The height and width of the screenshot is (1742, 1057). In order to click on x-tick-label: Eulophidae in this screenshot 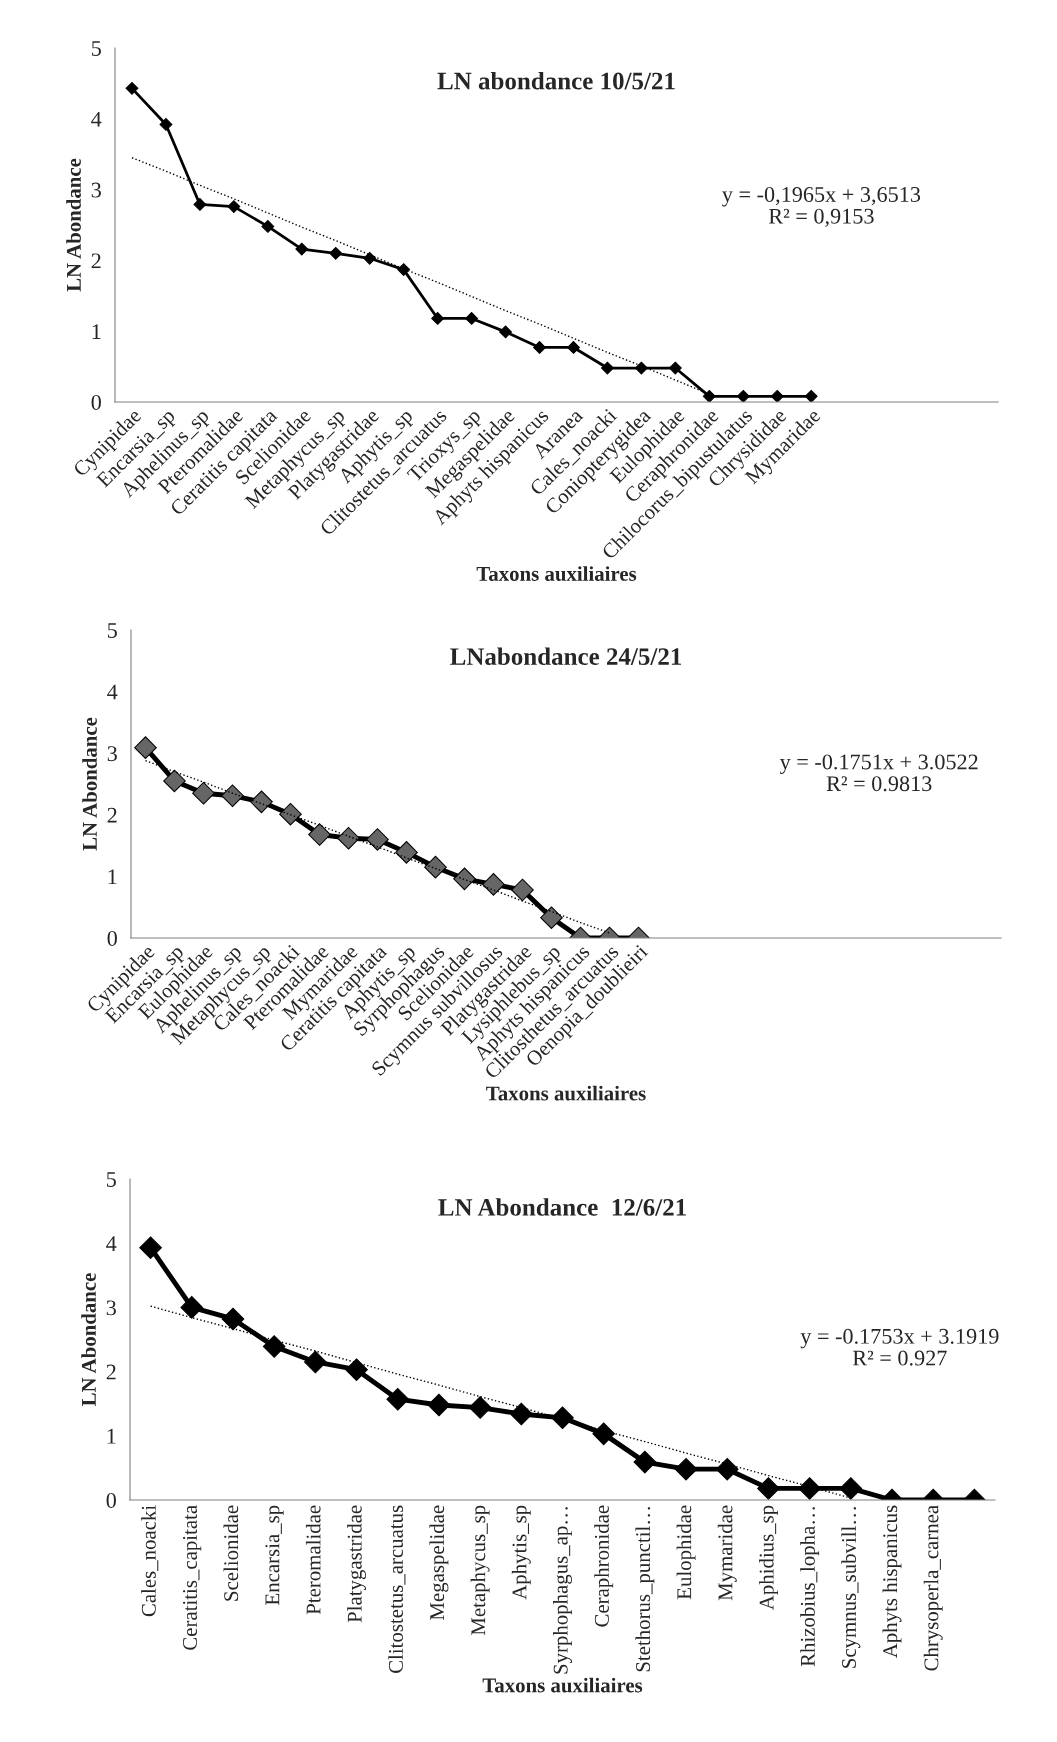, I will do `click(686, 1552)`.